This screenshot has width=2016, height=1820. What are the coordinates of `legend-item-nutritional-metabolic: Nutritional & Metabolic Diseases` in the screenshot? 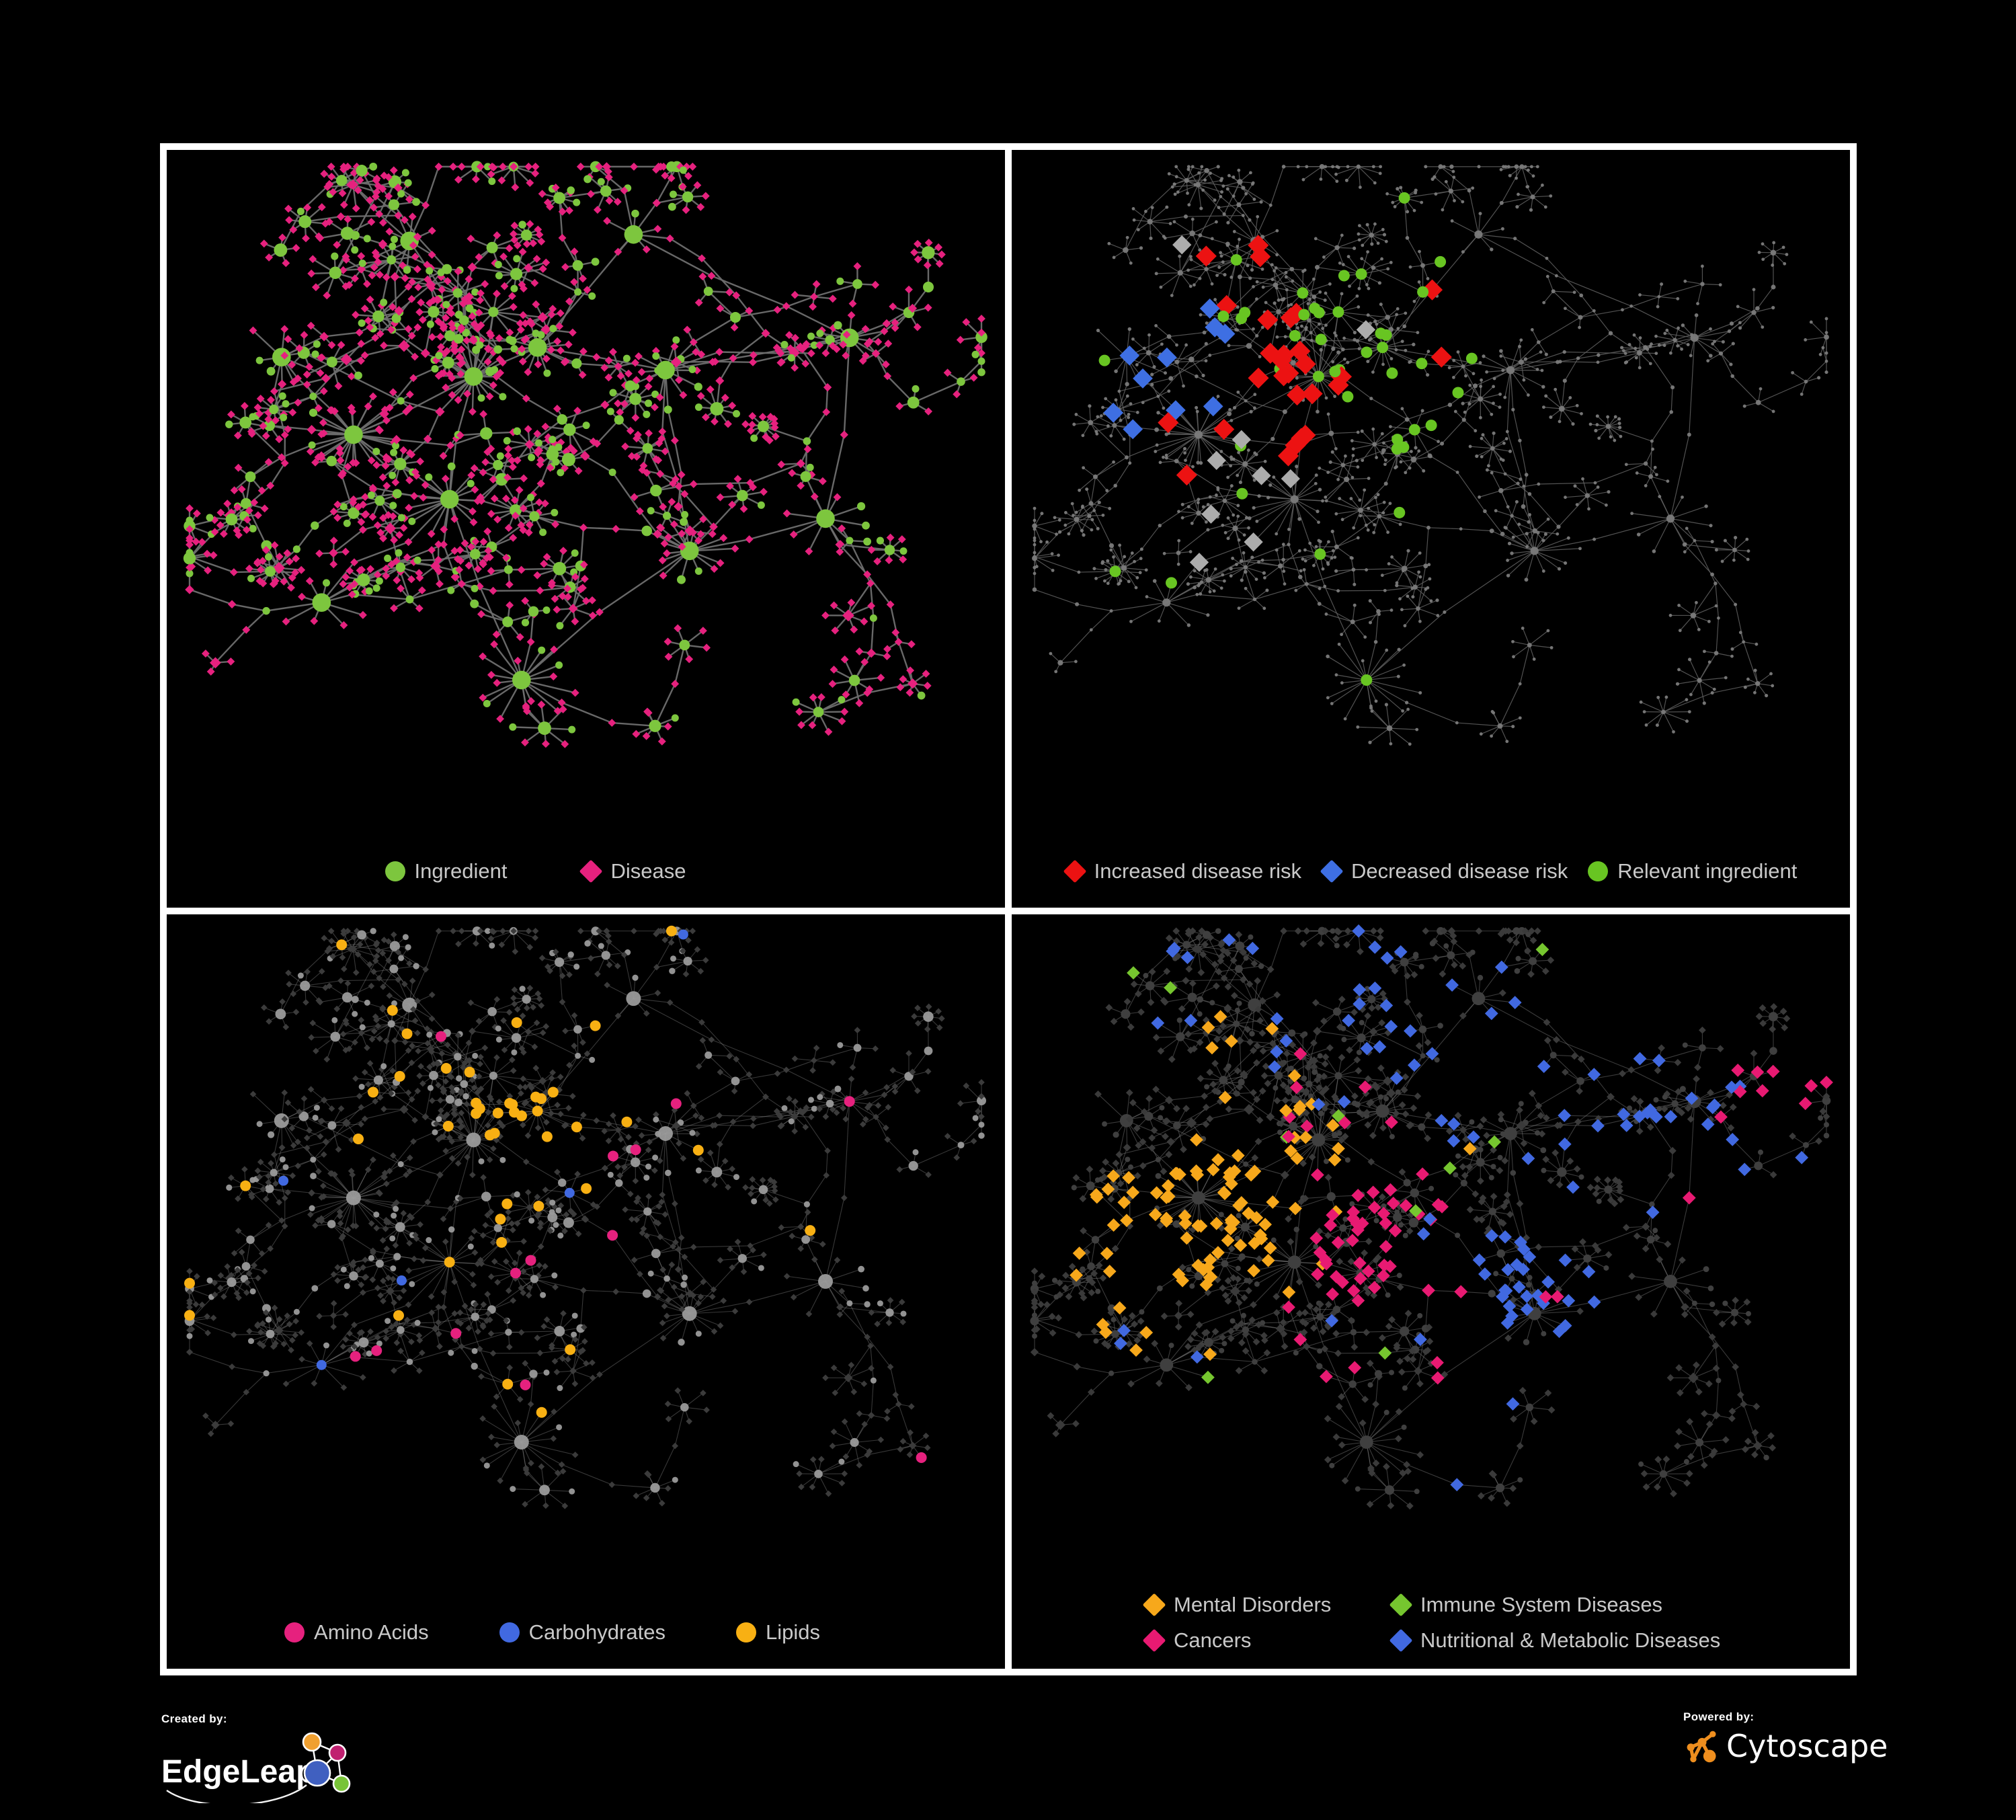 It's located at (1555, 1640).